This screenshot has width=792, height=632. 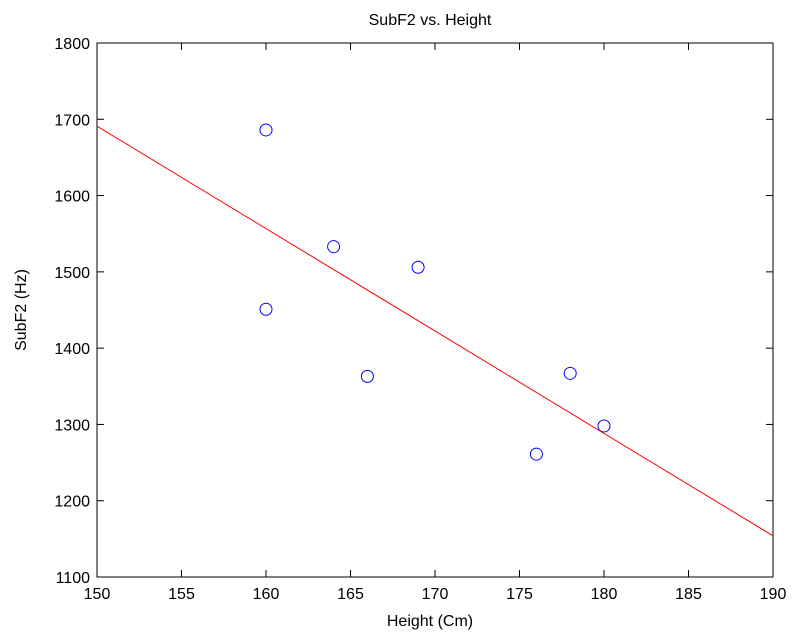 What do you see at coordinates (73, 578) in the screenshot?
I see `y-tick-label: 1100` at bounding box center [73, 578].